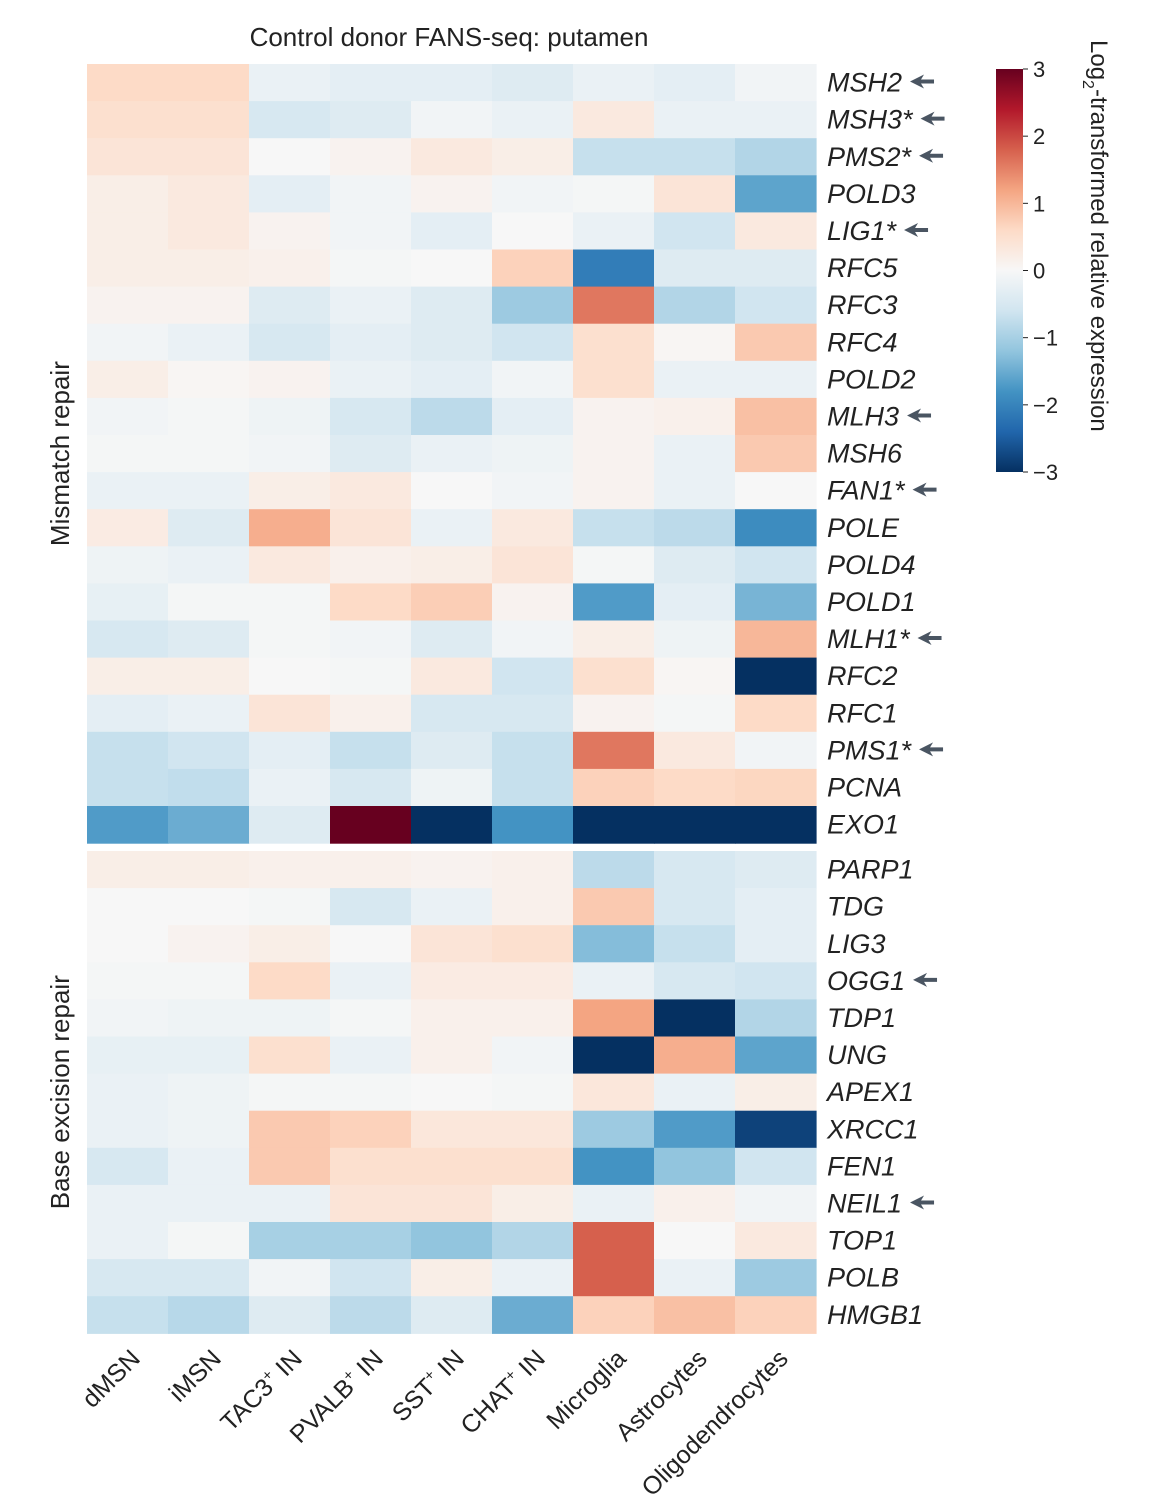  I want to click on gene-label: LIG1*, so click(862, 231).